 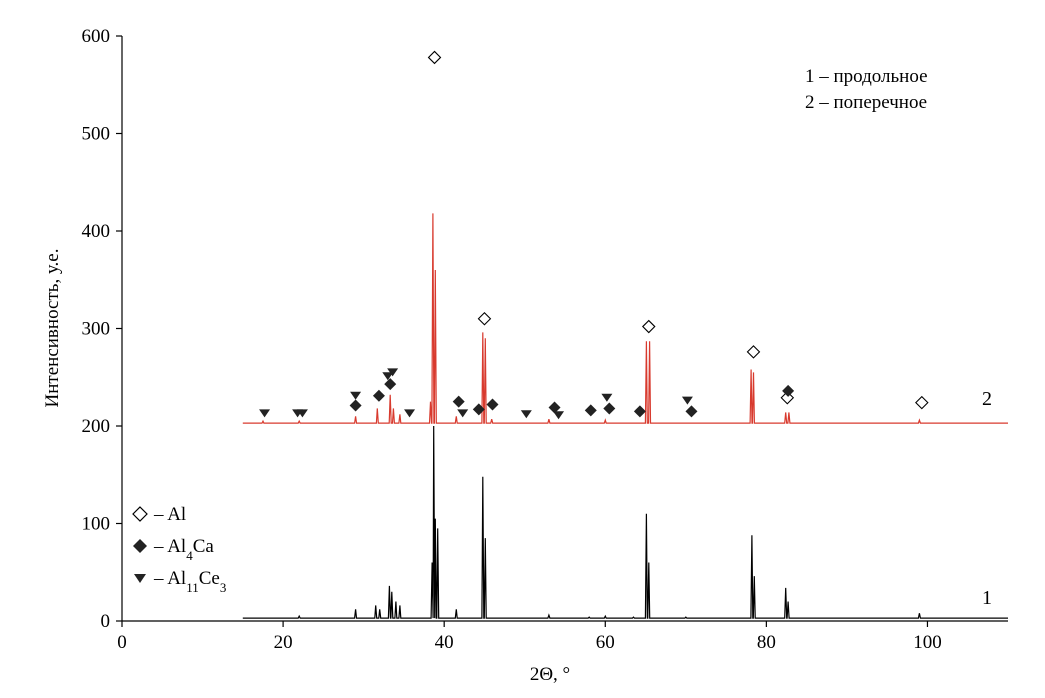 I want to click on x-tick-label-0: 0, so click(x=122, y=642).